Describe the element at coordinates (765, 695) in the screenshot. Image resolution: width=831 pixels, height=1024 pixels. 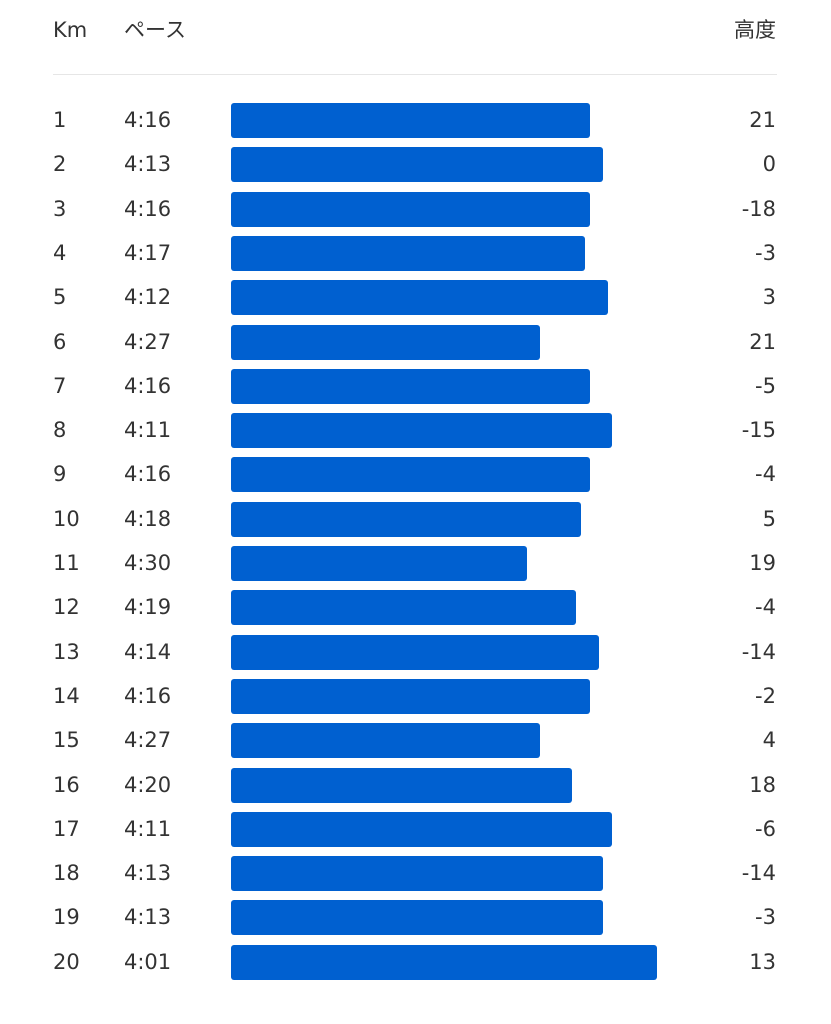
I see `altitude-value: -2` at that location.